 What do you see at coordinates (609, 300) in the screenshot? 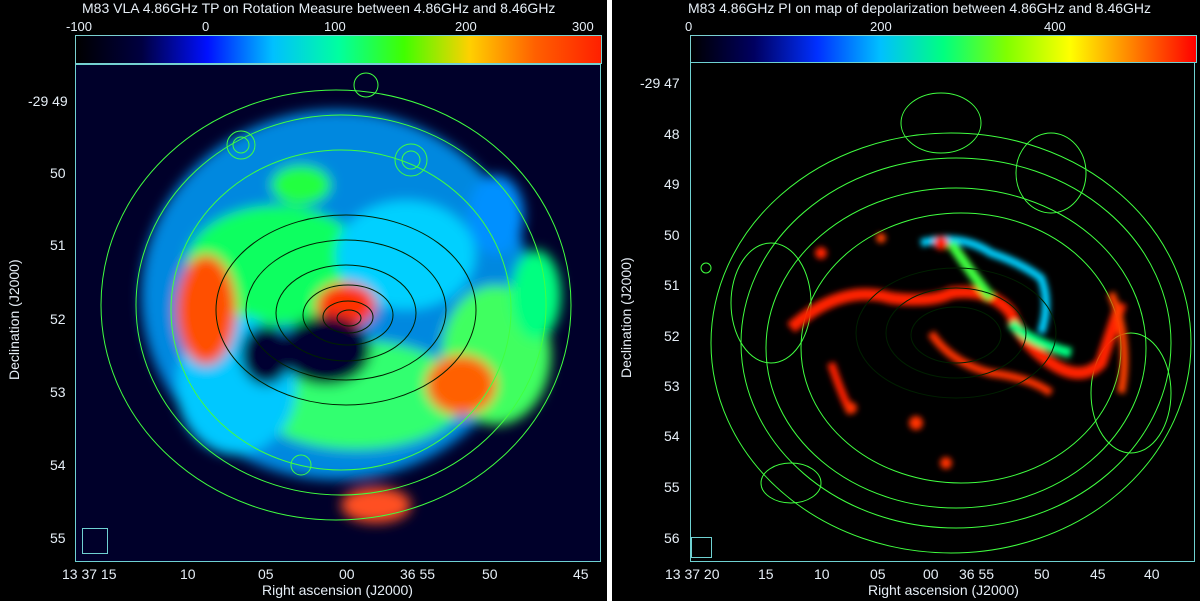
I see `panel-divider` at bounding box center [609, 300].